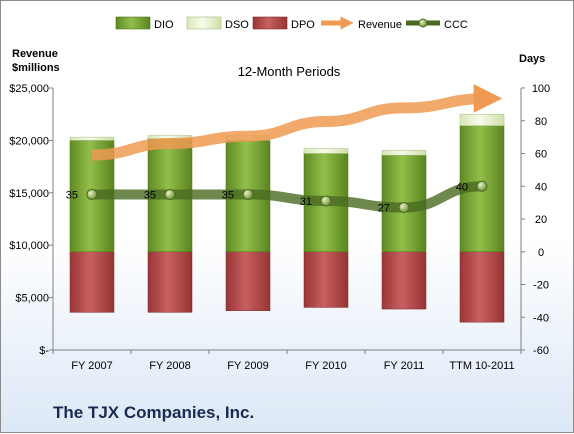 The height and width of the screenshot is (434, 574). I want to click on right-tick-label: 60, so click(541, 155).